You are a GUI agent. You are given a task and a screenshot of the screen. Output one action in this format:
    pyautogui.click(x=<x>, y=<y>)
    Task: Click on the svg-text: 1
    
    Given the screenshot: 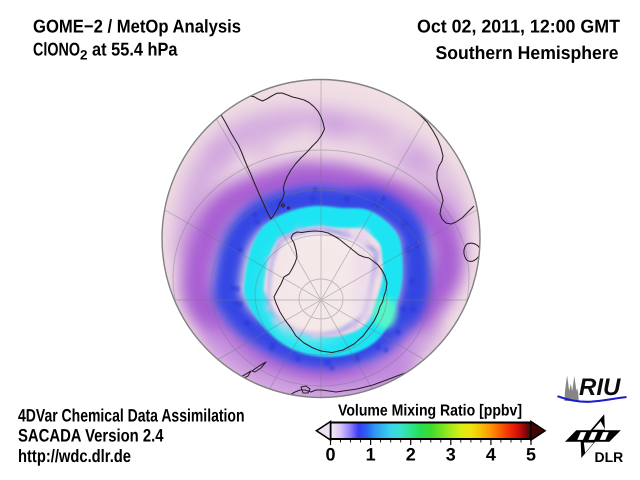 What is the action you would take?
    pyautogui.click(x=371, y=455)
    